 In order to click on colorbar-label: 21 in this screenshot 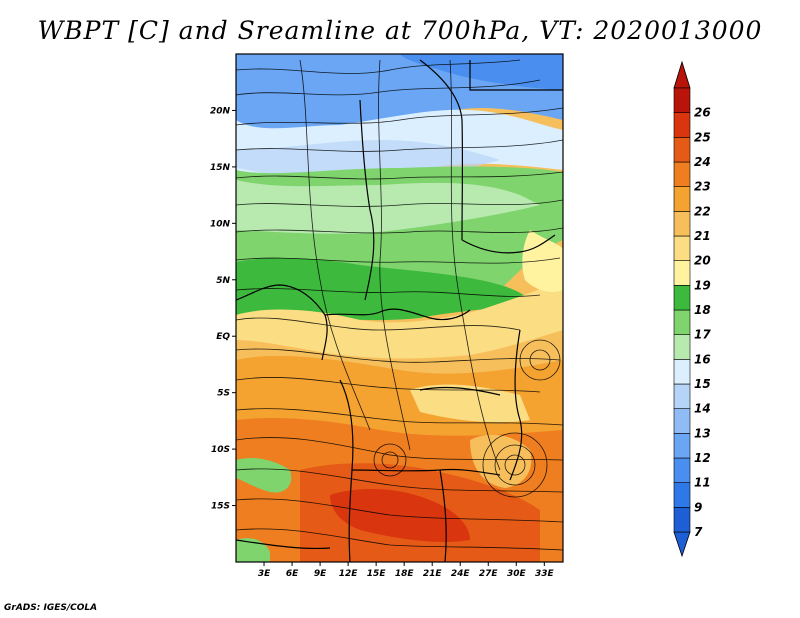, I will do `click(702, 236)`.